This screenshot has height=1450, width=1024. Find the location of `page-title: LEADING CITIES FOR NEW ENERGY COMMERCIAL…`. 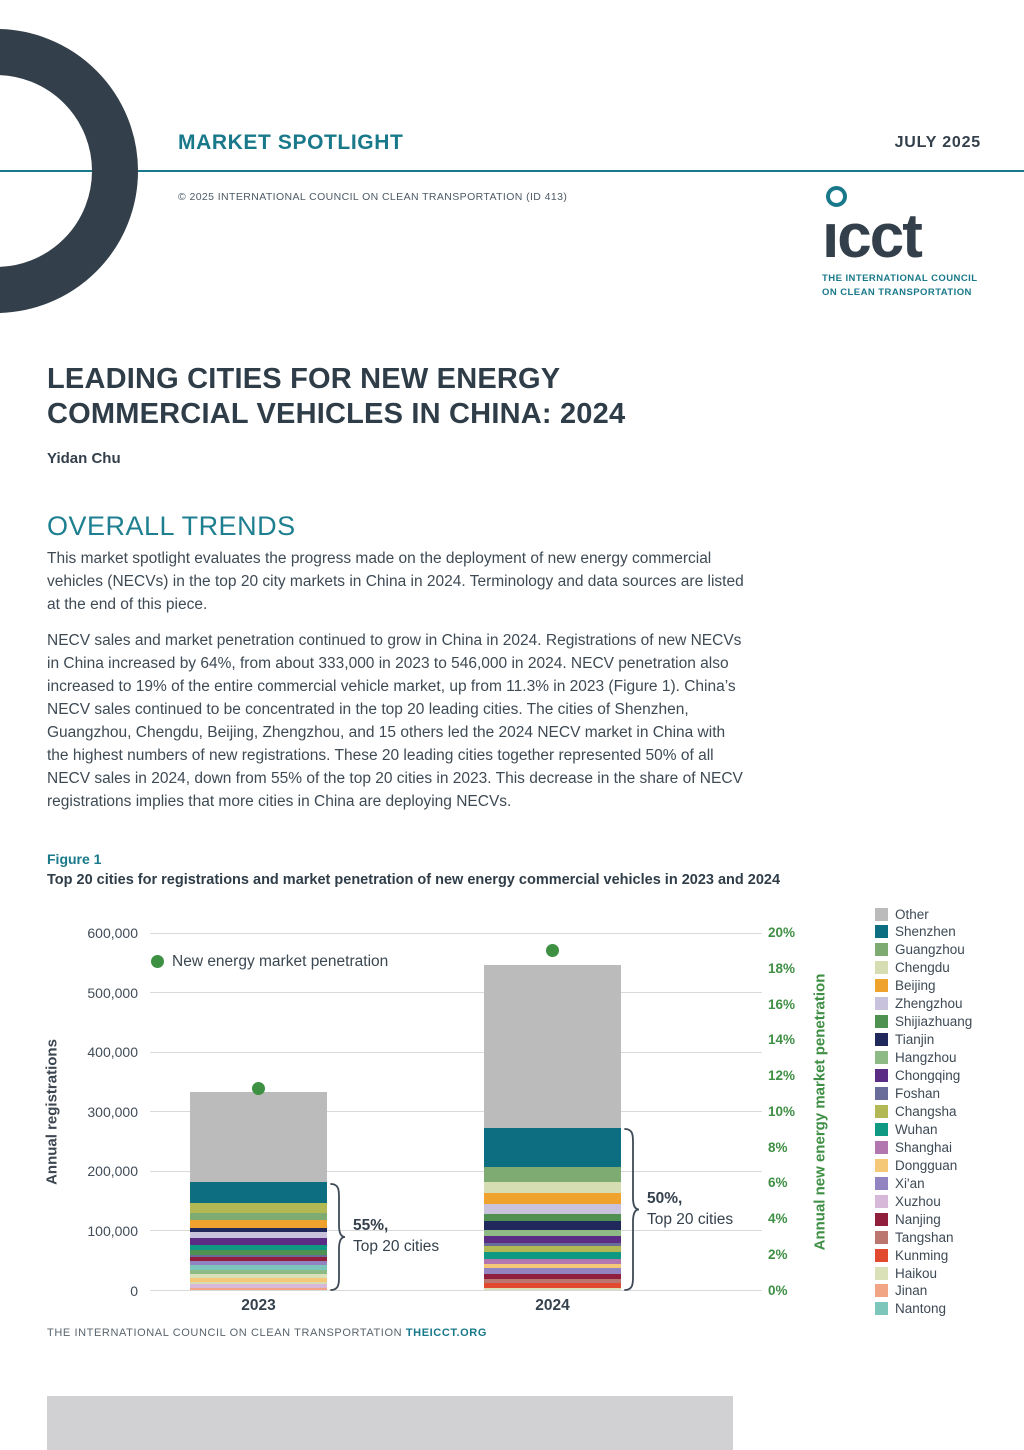

page-title: LEADING CITIES FOR NEW ENERGY COMMERCIAL… is located at coordinates (336, 397).